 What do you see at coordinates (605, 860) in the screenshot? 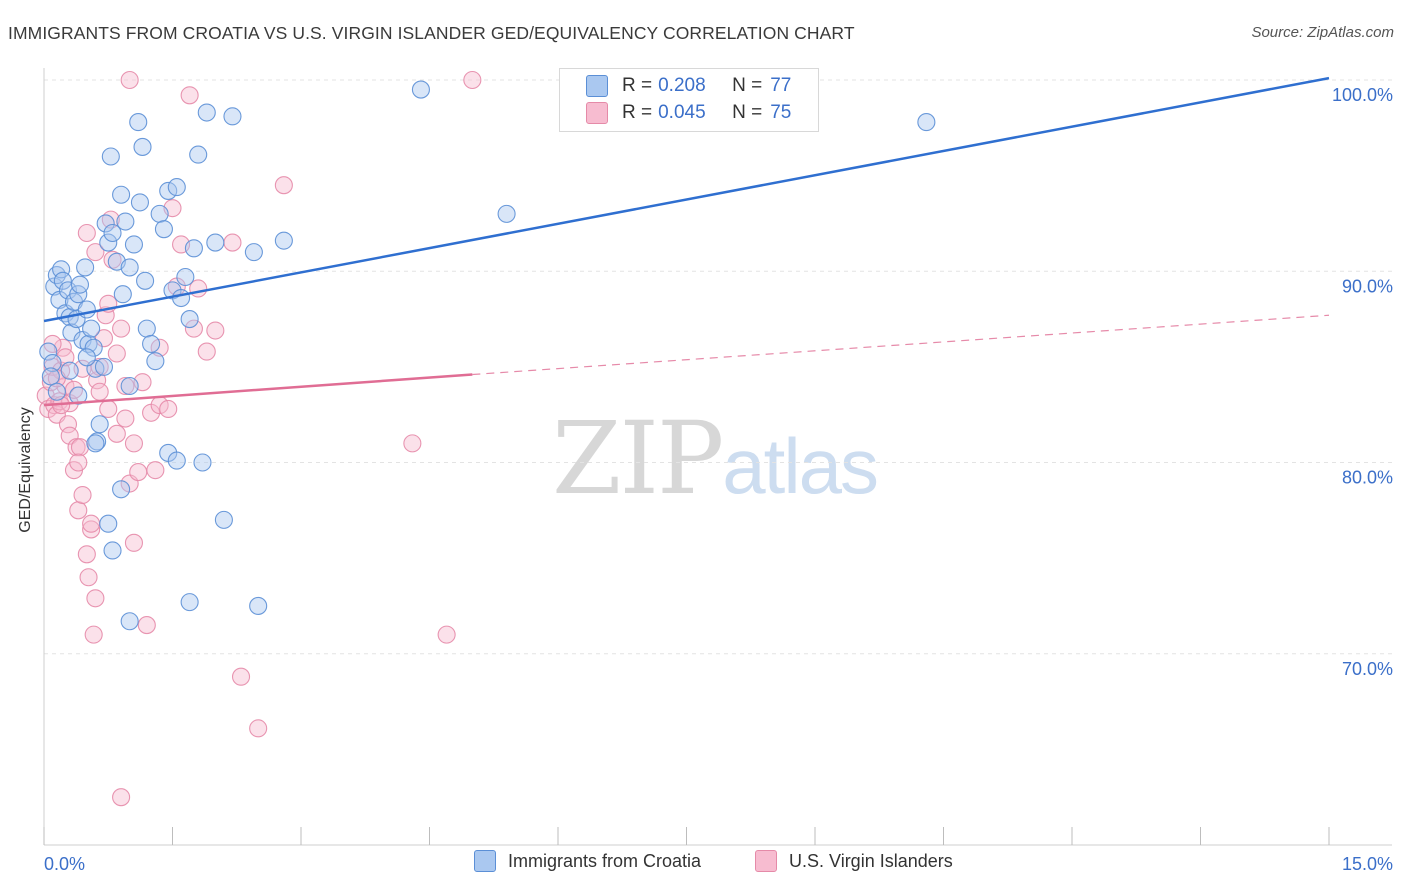
I see `legend-label: Immigrants from Croatia` at bounding box center [605, 860].